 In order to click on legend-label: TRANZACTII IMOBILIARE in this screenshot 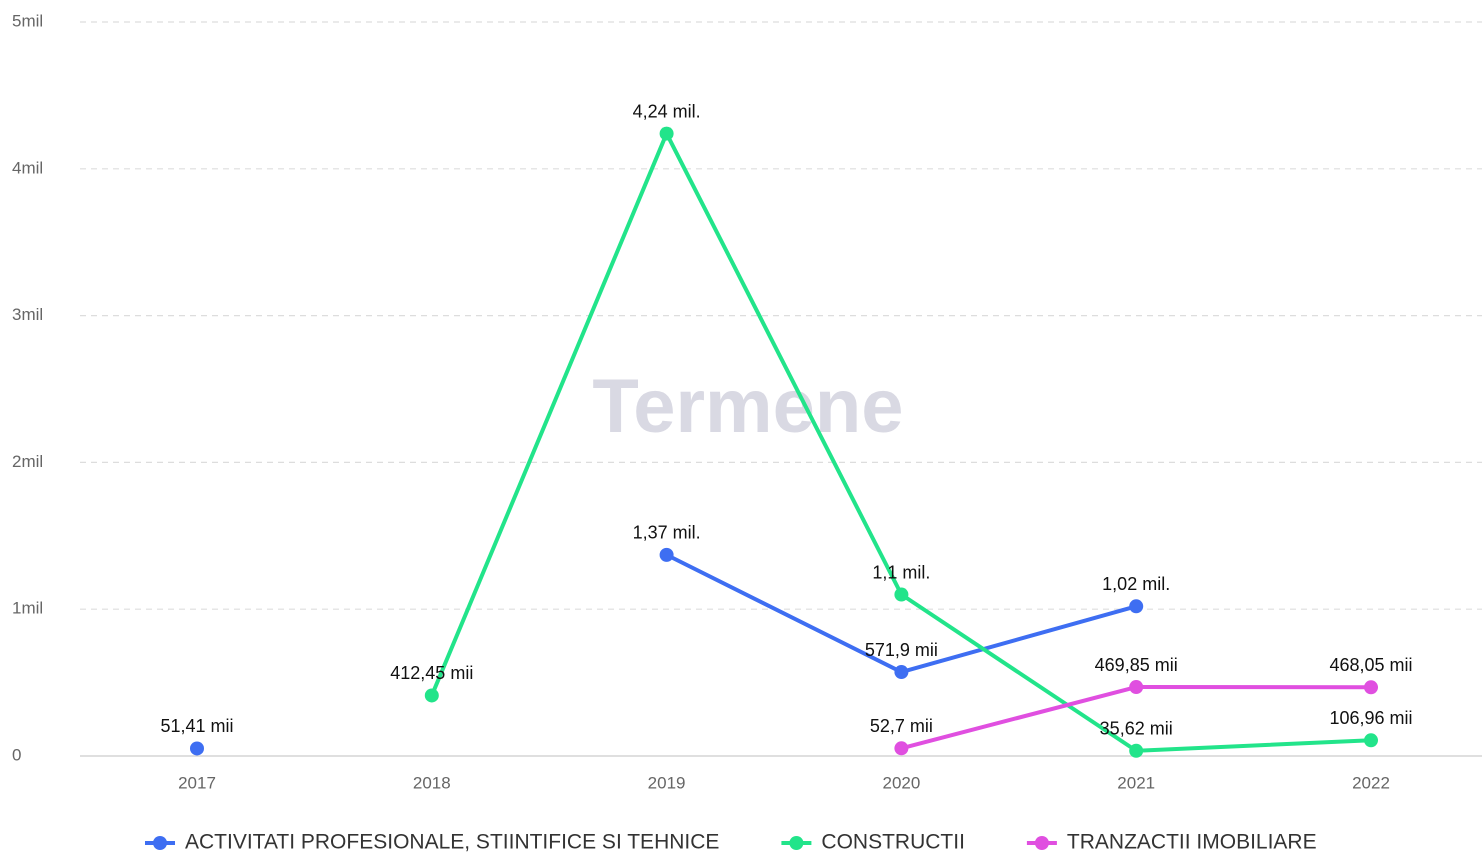, I will do `click(1192, 842)`.